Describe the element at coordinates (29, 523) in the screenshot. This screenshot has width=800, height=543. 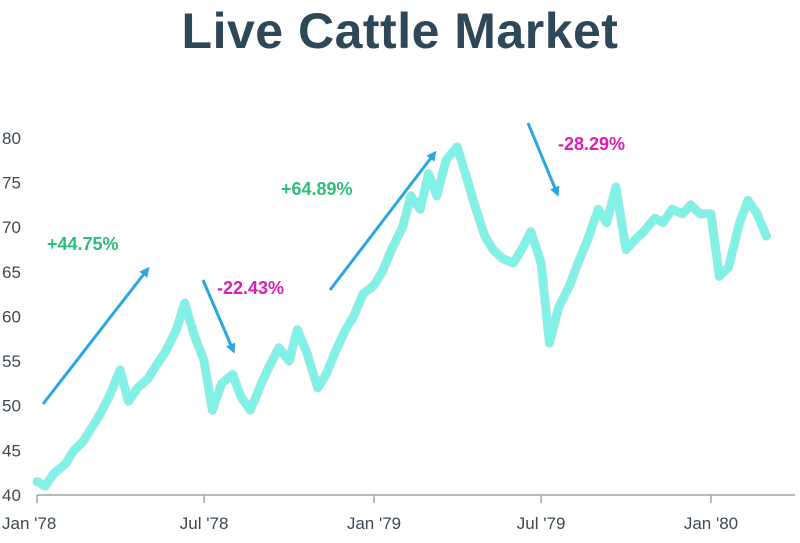
I see `x-tick-label: Jan '78` at that location.